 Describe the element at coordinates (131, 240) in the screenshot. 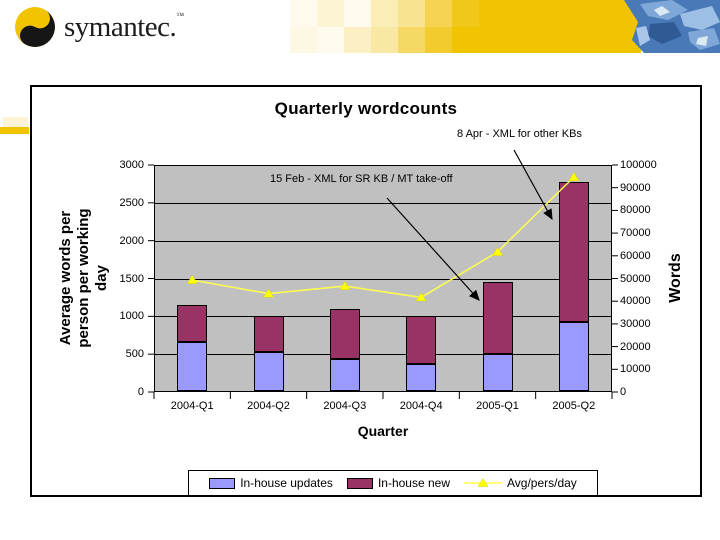

I see `y-axis-tick-label-left: 2000` at that location.